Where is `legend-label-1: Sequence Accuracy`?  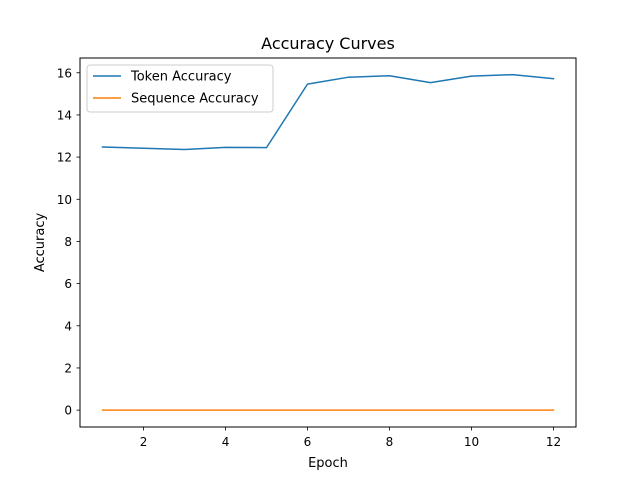 legend-label-1: Sequence Accuracy is located at coordinates (195, 99).